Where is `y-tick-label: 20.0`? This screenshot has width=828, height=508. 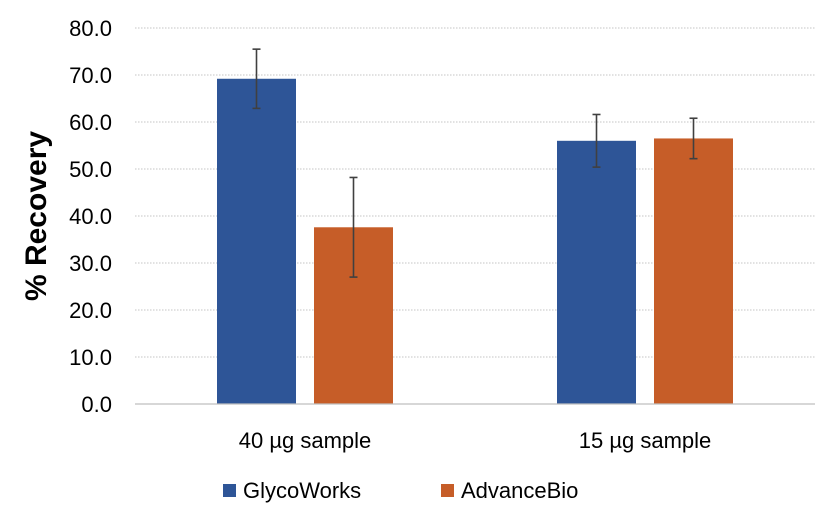 y-tick-label: 20.0 is located at coordinates (90, 310).